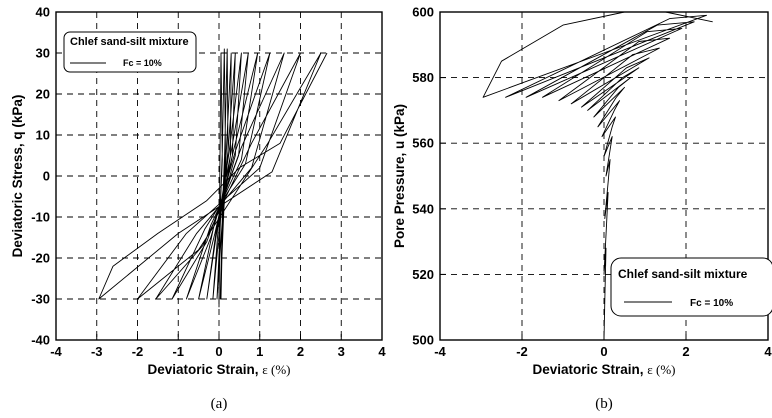 The image size is (772, 418). I want to click on y-axis-label-a: Deviatoric Stress, q (kPa), so click(17, 176).